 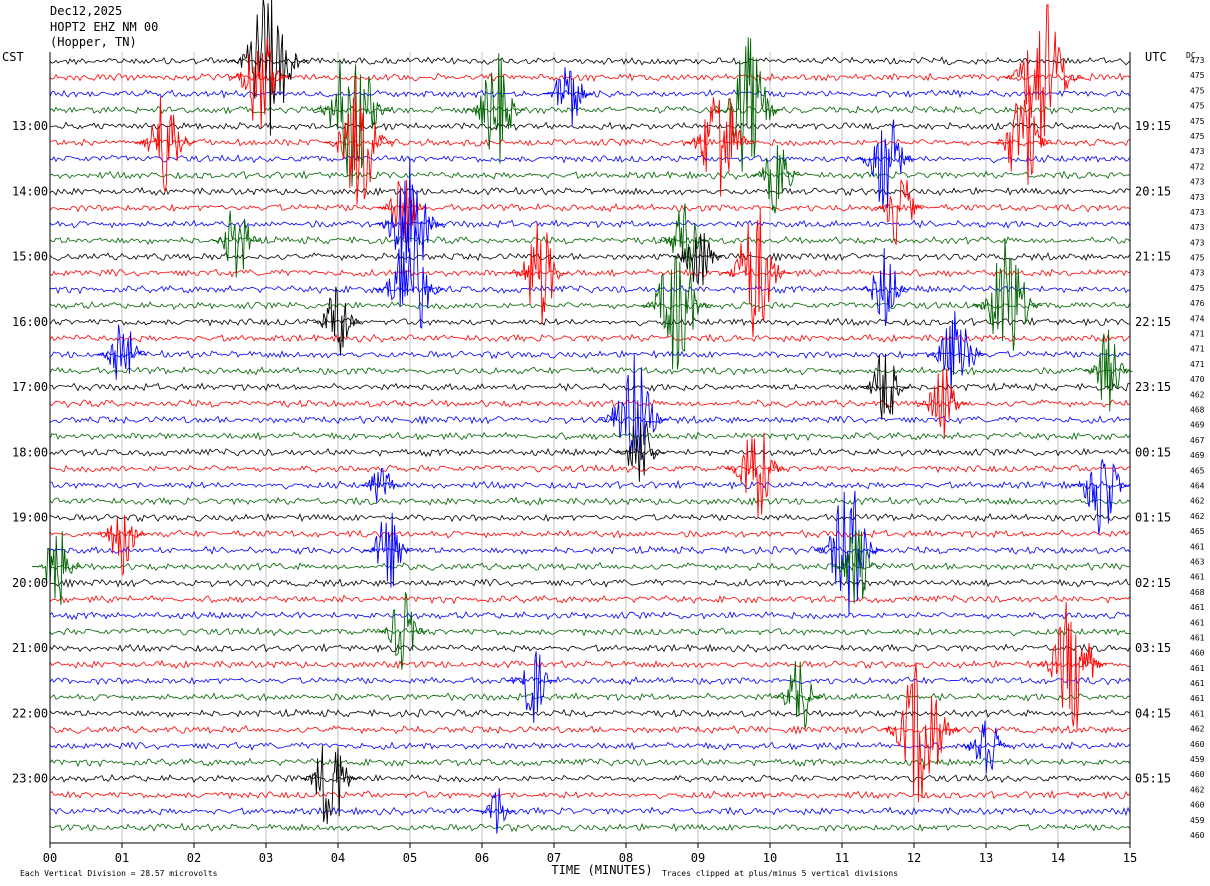 What do you see at coordinates (1153, 387) in the screenshot?
I see `right-hour-label: 23:15` at bounding box center [1153, 387].